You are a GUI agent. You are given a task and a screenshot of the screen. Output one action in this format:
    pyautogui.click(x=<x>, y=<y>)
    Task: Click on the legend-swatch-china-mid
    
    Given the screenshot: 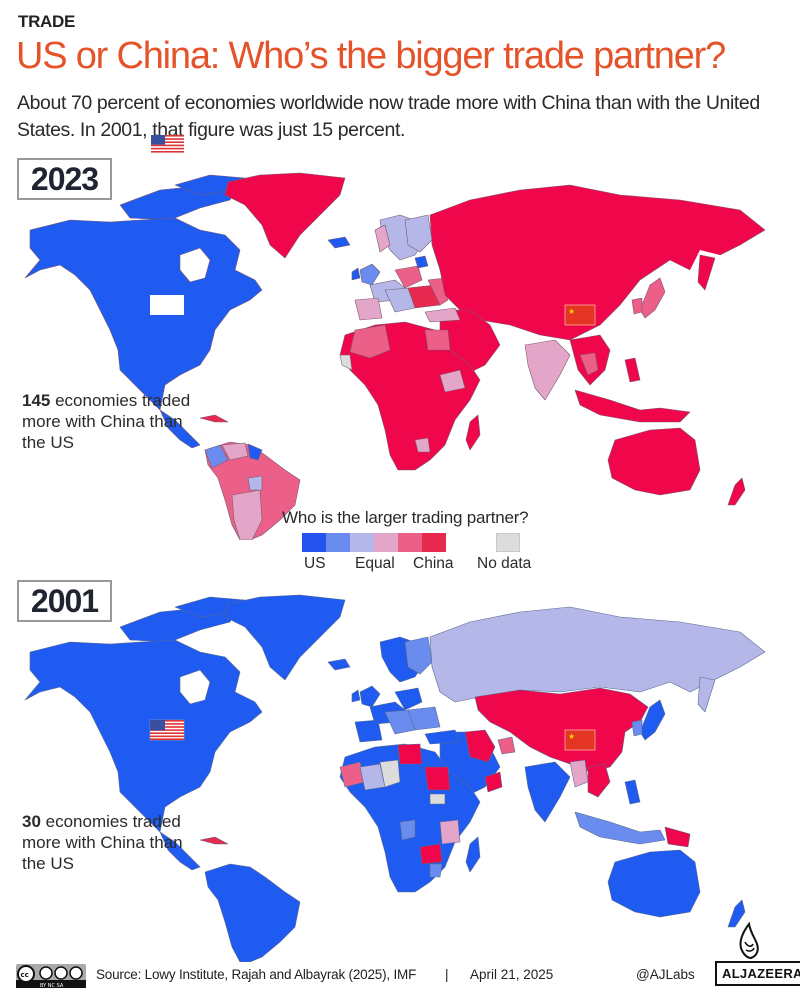 What is the action you would take?
    pyautogui.click(x=410, y=542)
    